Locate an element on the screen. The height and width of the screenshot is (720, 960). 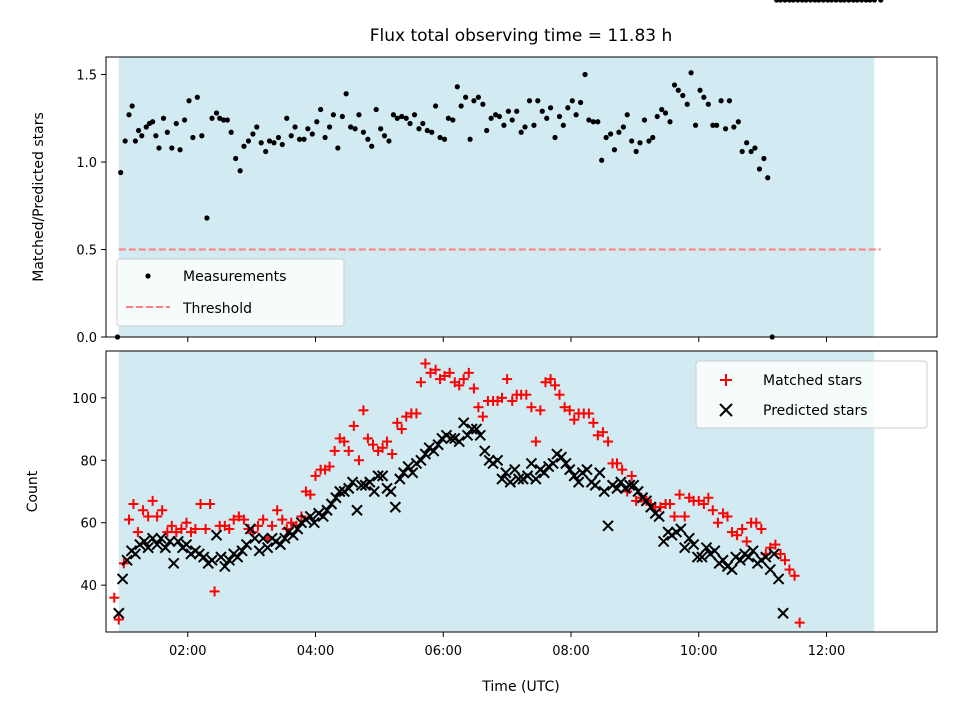
count-y-tick-label: 100 is located at coordinates (84, 399).